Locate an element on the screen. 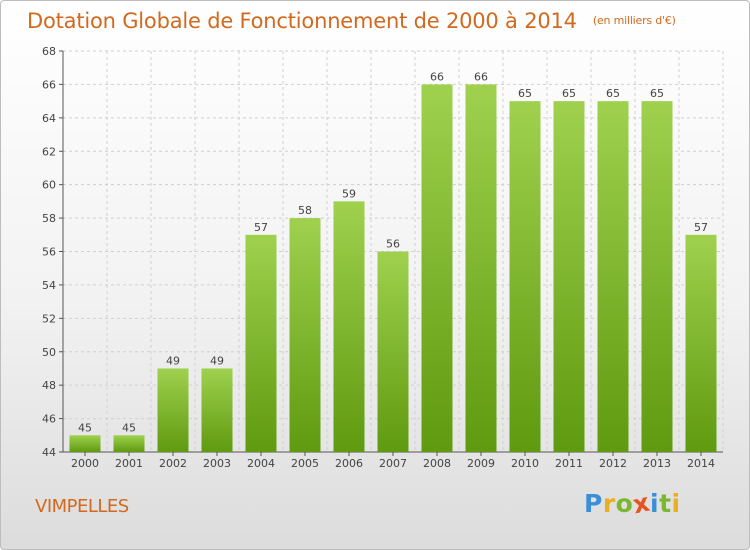 Image resolution: width=750 pixels, height=550 pixels. bar-2004 is located at coordinates (261, 343).